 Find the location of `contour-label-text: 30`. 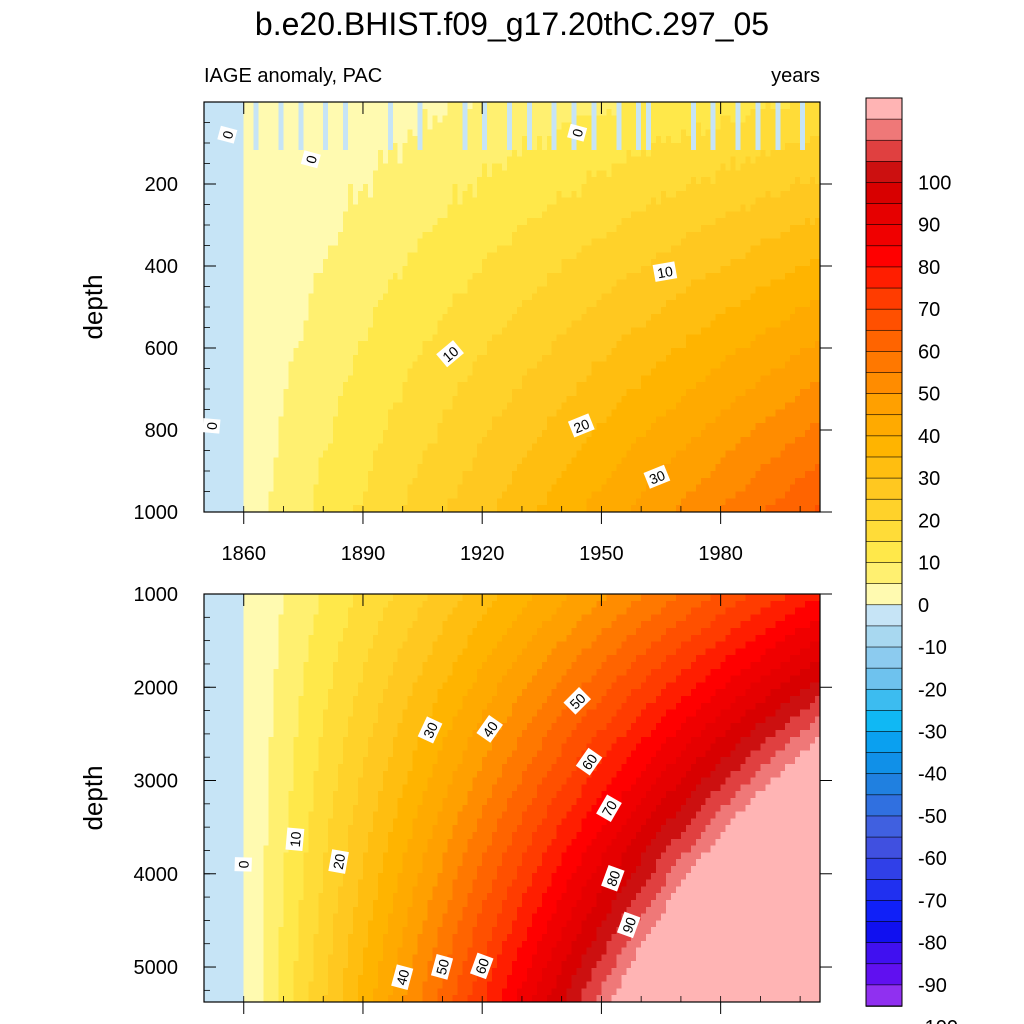

contour-label-text: 30 is located at coordinates (430, 730).